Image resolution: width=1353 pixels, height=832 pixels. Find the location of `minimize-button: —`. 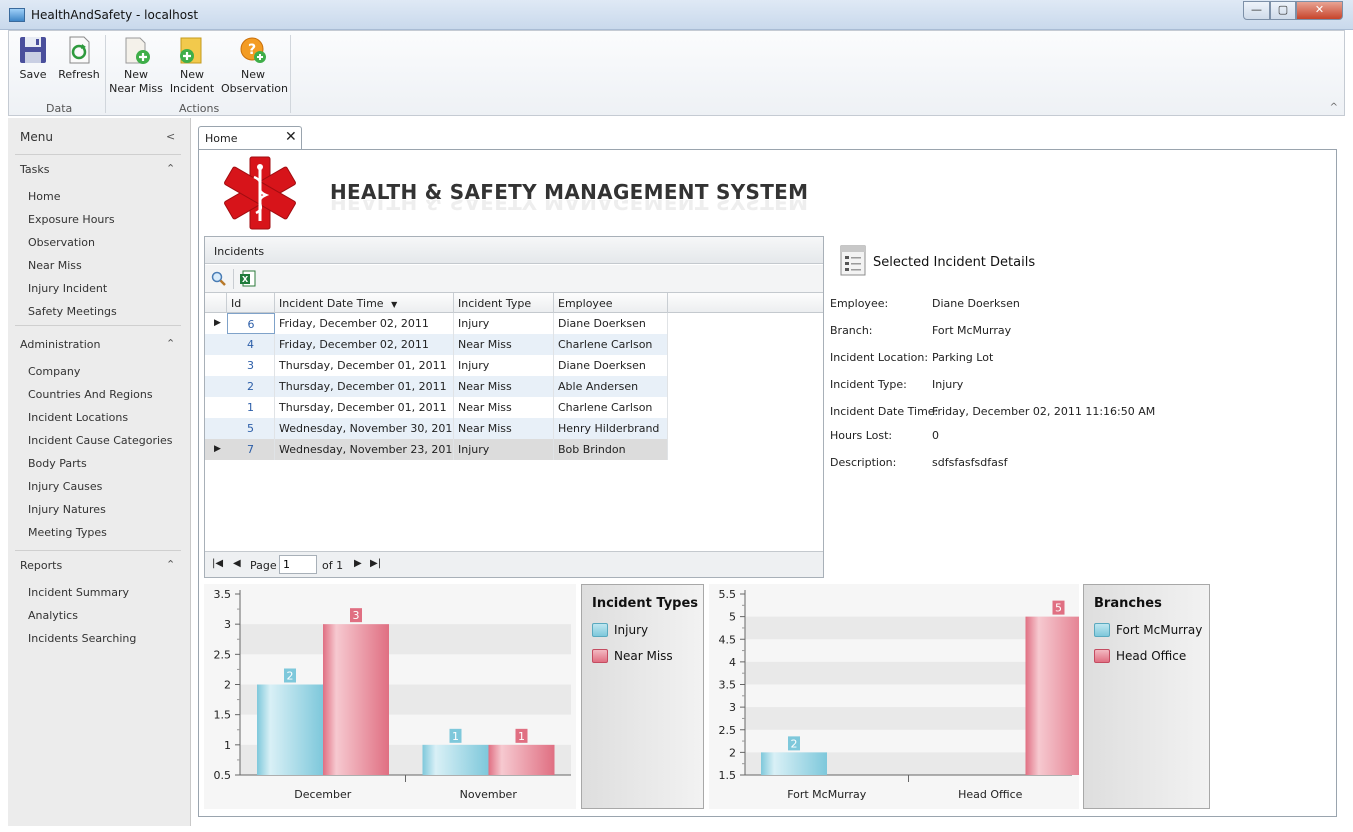

minimize-button: — is located at coordinates (1256, 10).